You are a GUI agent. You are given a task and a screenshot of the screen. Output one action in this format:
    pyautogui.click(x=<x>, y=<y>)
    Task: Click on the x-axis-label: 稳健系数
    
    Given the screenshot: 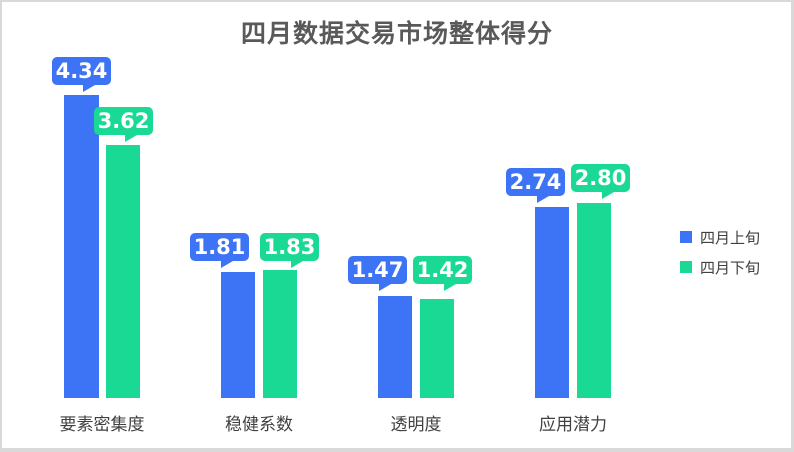 What is the action you would take?
    pyautogui.click(x=259, y=425)
    